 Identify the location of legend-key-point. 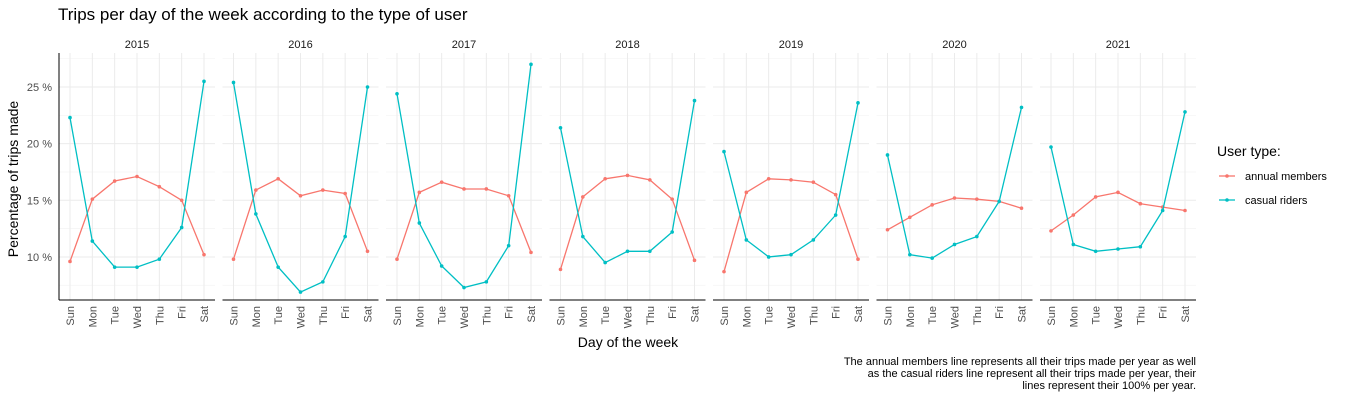
(1227, 176).